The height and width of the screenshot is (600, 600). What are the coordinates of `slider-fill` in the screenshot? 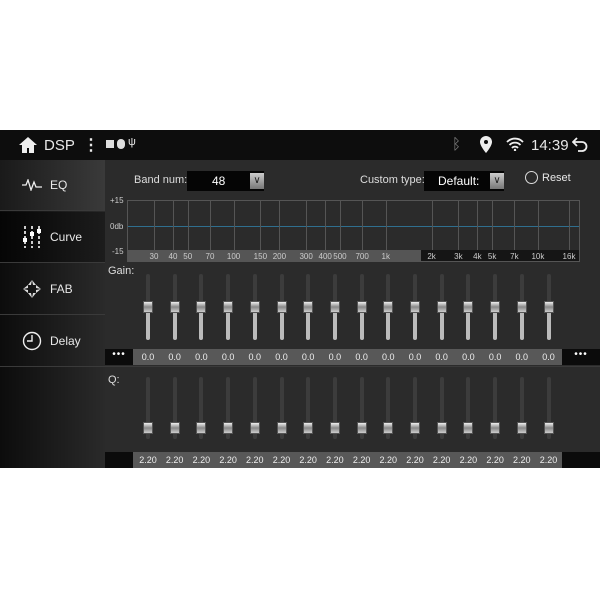 It's located at (334, 323).